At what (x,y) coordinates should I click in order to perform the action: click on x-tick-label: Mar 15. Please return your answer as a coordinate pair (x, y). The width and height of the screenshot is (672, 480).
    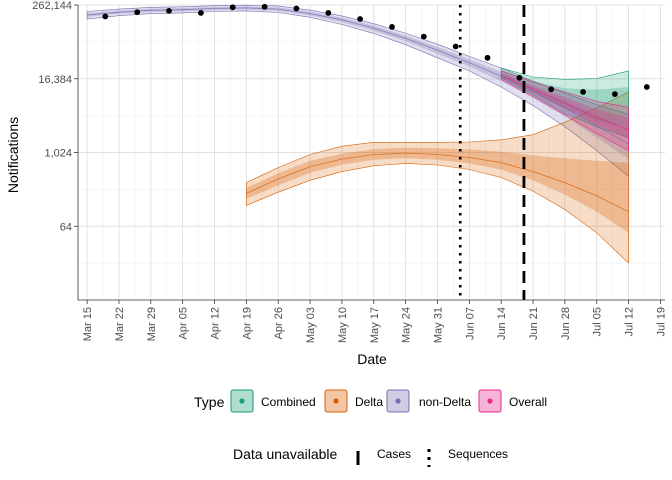
    Looking at the image, I should click on (88, 324).